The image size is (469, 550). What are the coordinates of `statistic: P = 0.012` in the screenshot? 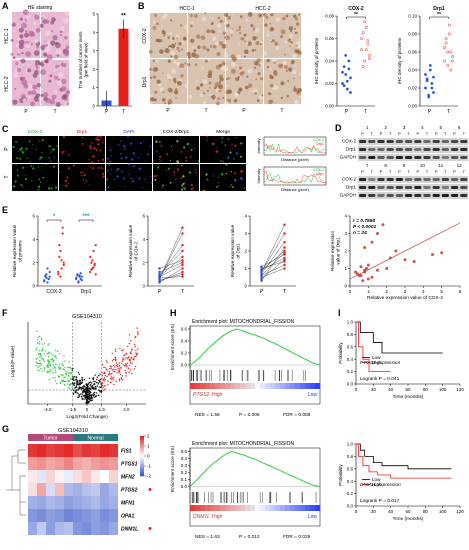 It's located at (249, 537).